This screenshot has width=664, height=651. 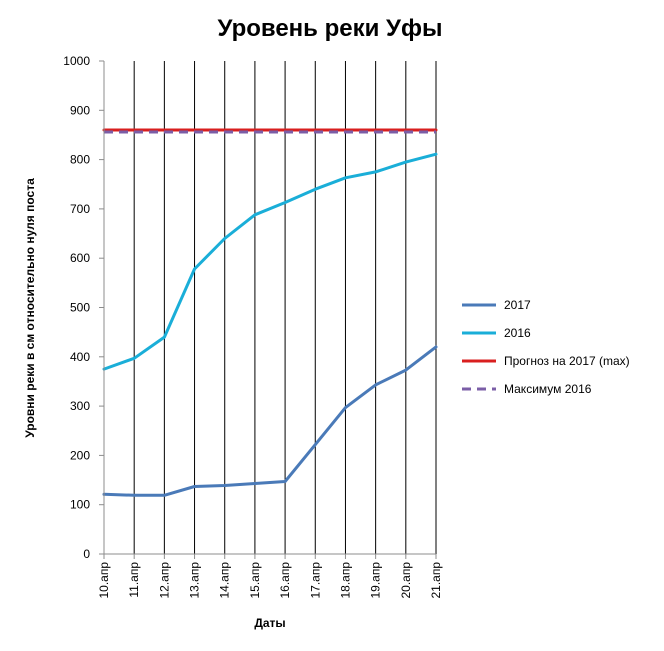 What do you see at coordinates (330, 28) in the screenshot?
I see `chart-title: Уровень реки Уфы` at bounding box center [330, 28].